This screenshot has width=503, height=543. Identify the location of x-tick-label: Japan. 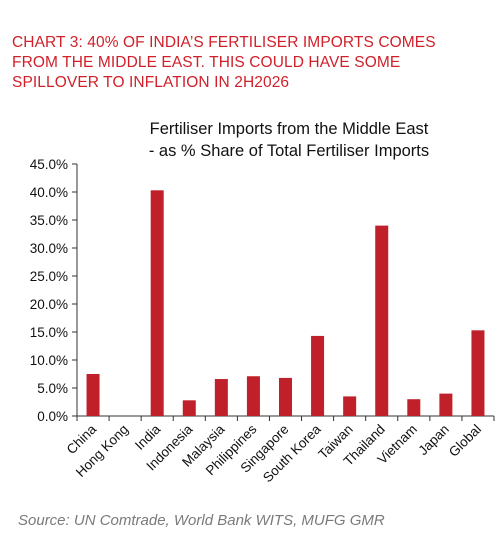
(433, 440).